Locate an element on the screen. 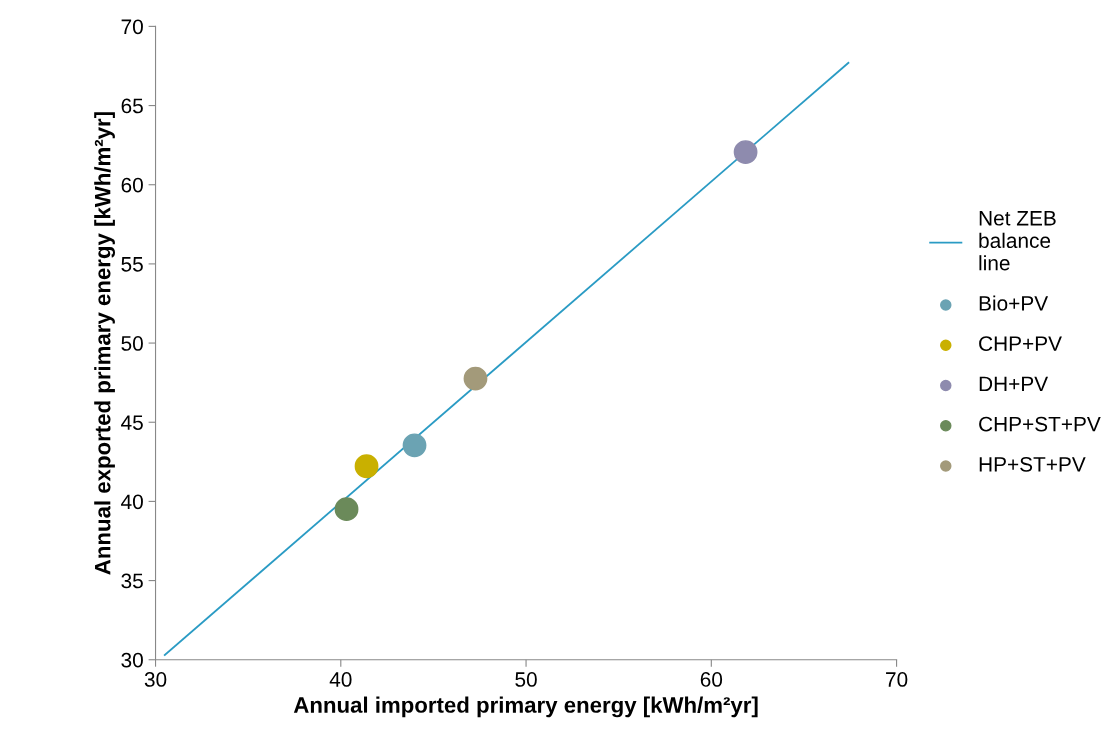 The height and width of the screenshot is (754, 1111). y-tick-label: 30 is located at coordinates (132, 660).